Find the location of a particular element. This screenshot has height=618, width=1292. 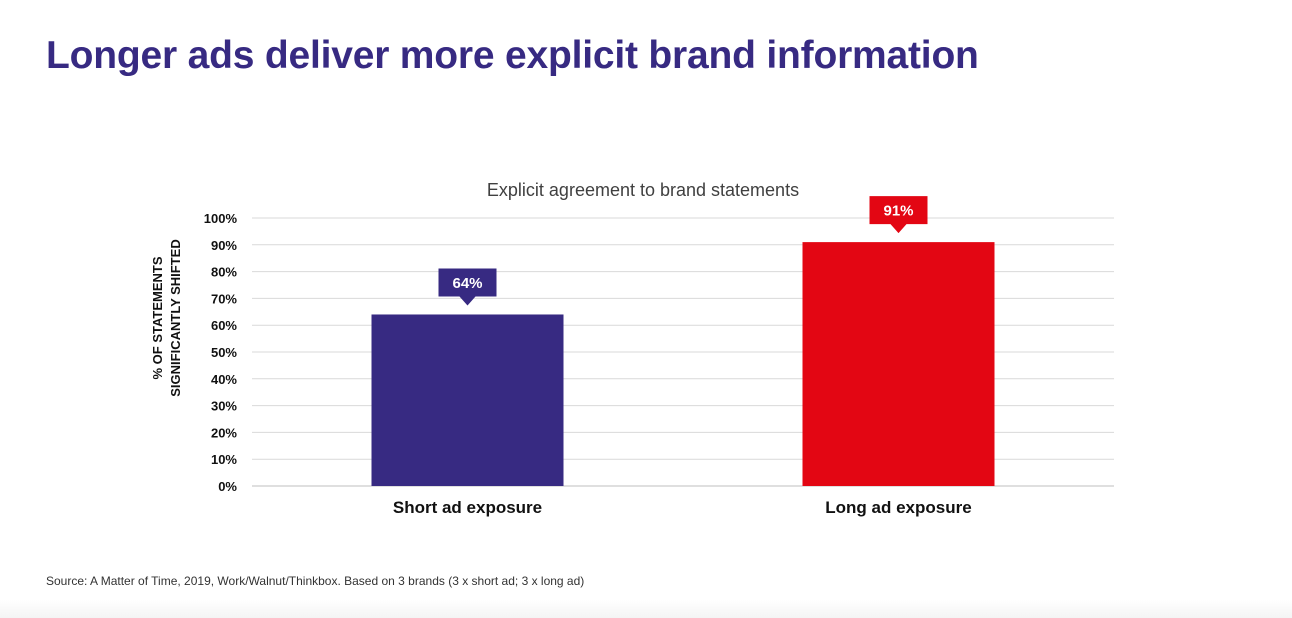

y-tick-label: 100% is located at coordinates (221, 218).